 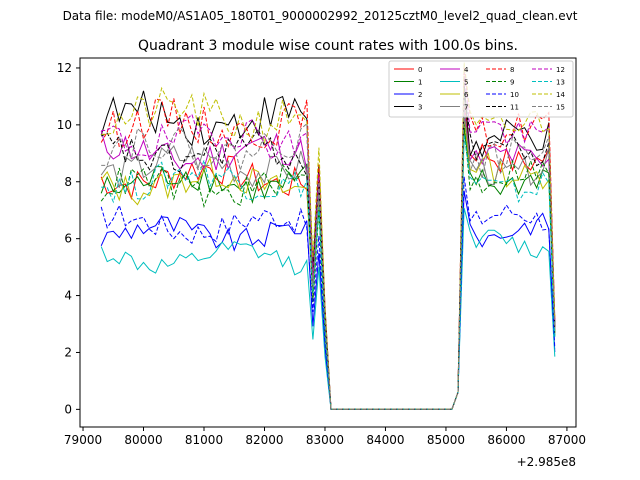 What do you see at coordinates (325, 440) in the screenshot?
I see `x-tick-label: 83000` at bounding box center [325, 440].